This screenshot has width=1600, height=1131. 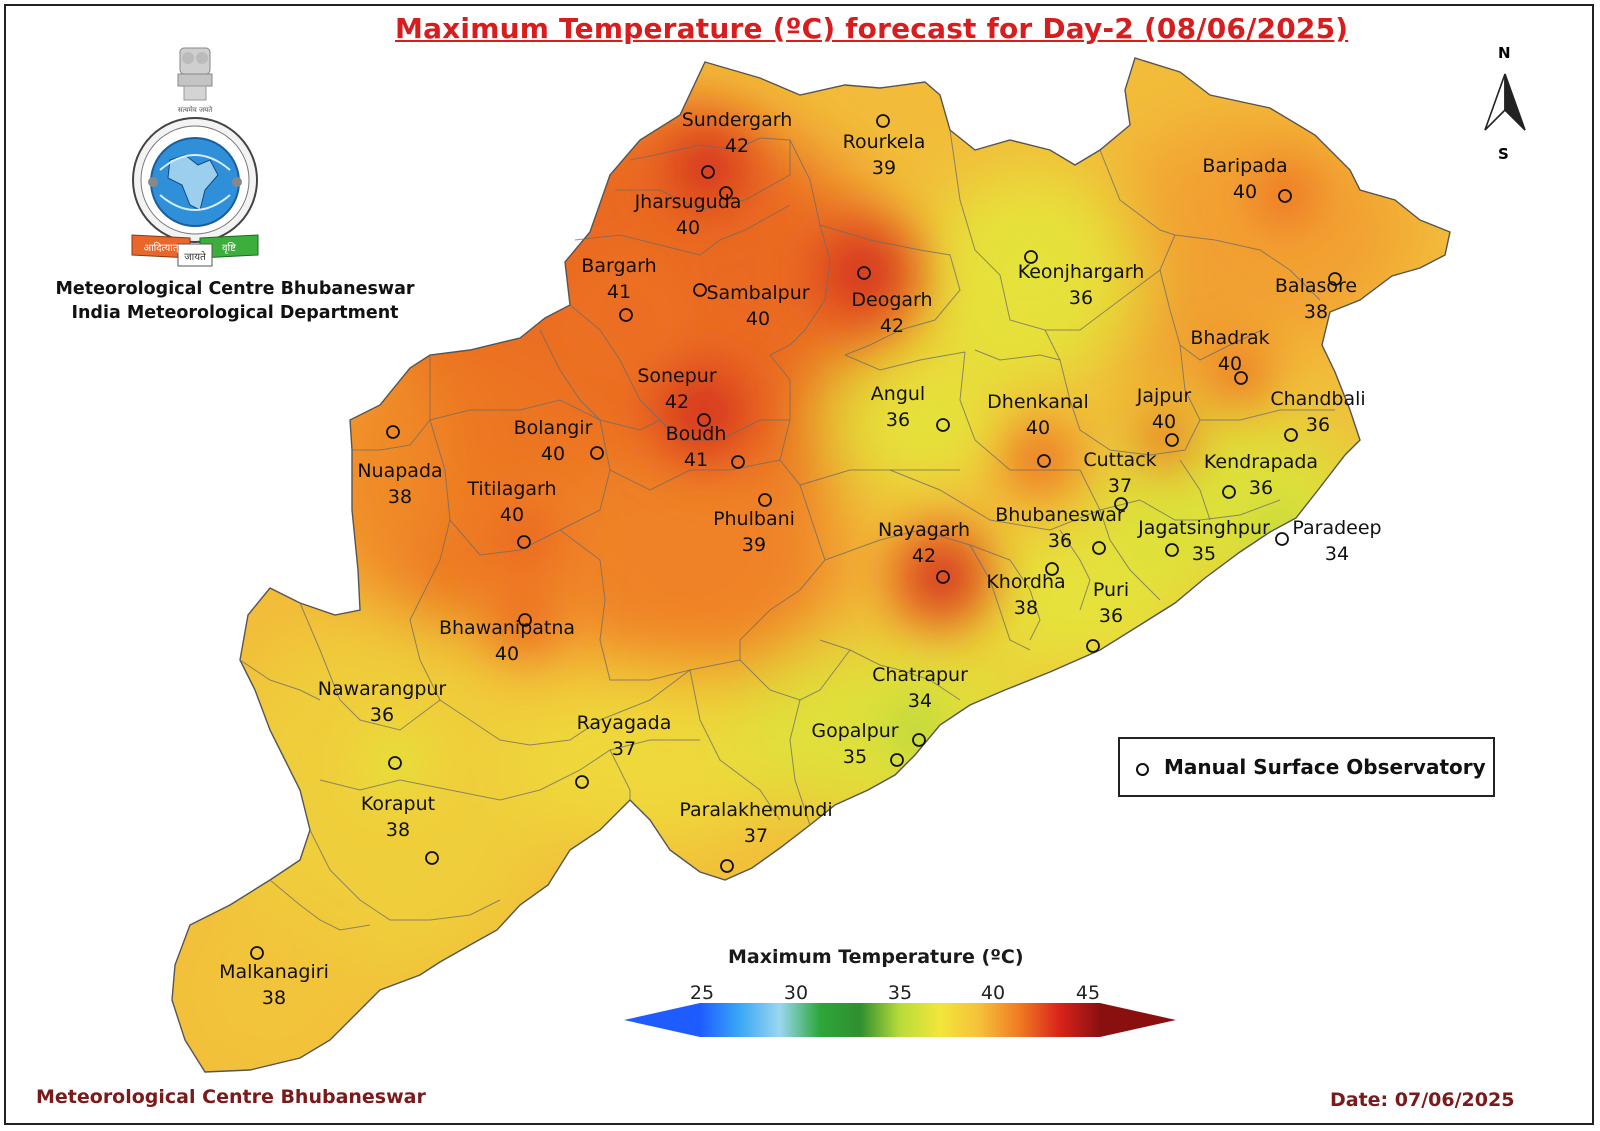 What do you see at coordinates (1107, 616) in the screenshot?
I see `station-puri: Puri 36` at bounding box center [1107, 616].